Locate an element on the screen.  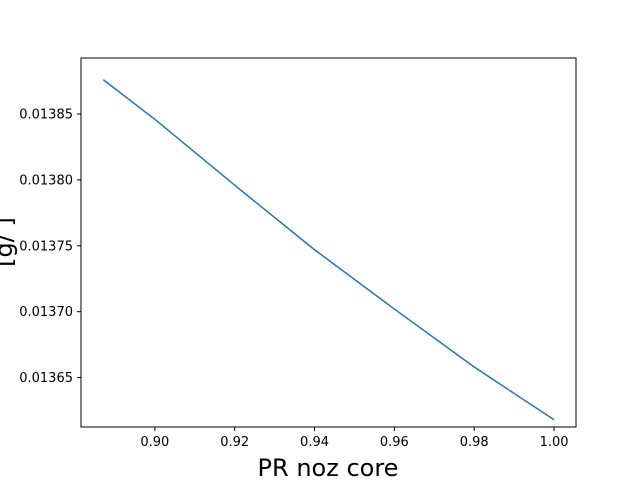
y-tick-label: 0.01370 is located at coordinates (46, 312).